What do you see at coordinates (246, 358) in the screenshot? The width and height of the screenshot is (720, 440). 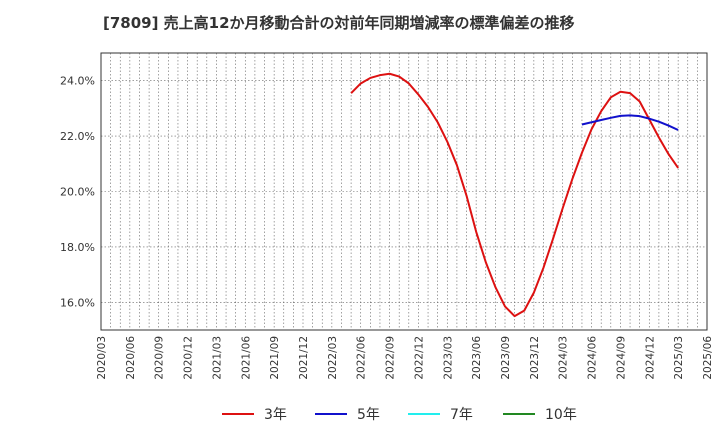 I see `x-tick-label: 2021/06` at bounding box center [246, 358].